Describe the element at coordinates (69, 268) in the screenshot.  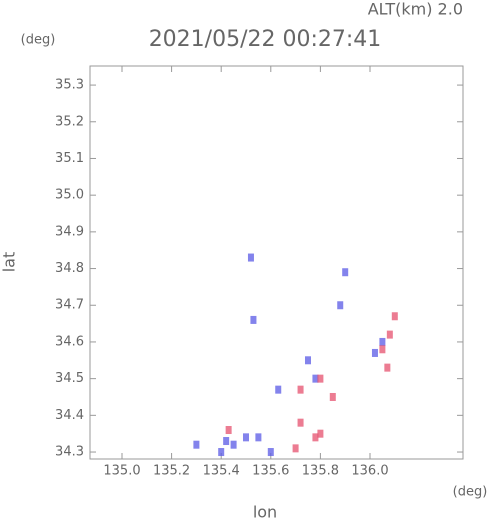
I see `y-tick-label: 34.8` at that location.